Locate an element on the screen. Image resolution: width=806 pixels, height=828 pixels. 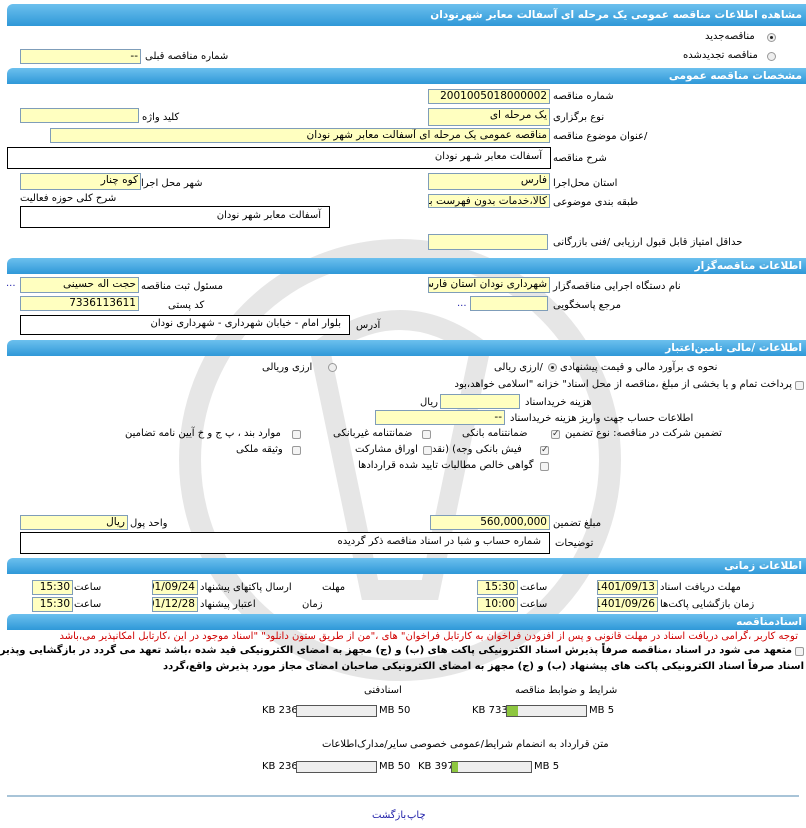
holding-type-label: نوع برگزاری is located at coordinates (579, 117).